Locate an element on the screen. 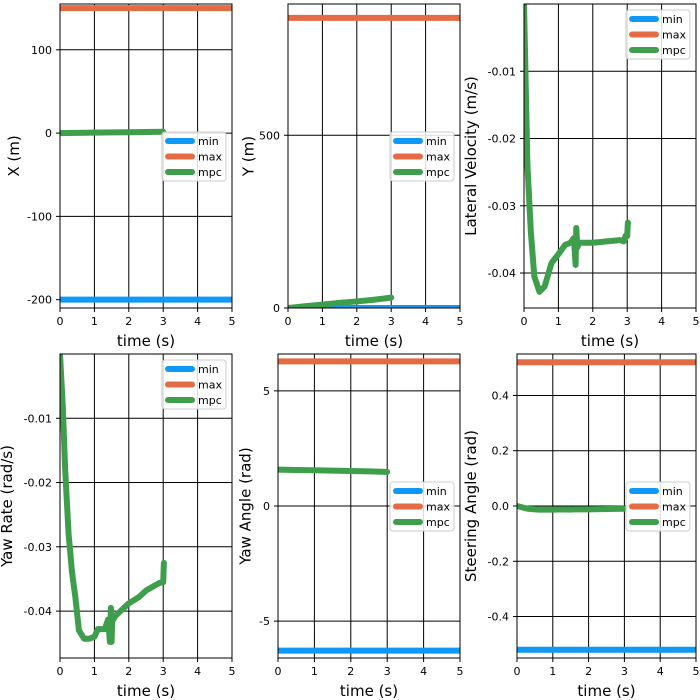 Image resolution: width=700 pixels, height=700 pixels. y-axis-label: Steering Angle (rad) is located at coordinates (471, 506).